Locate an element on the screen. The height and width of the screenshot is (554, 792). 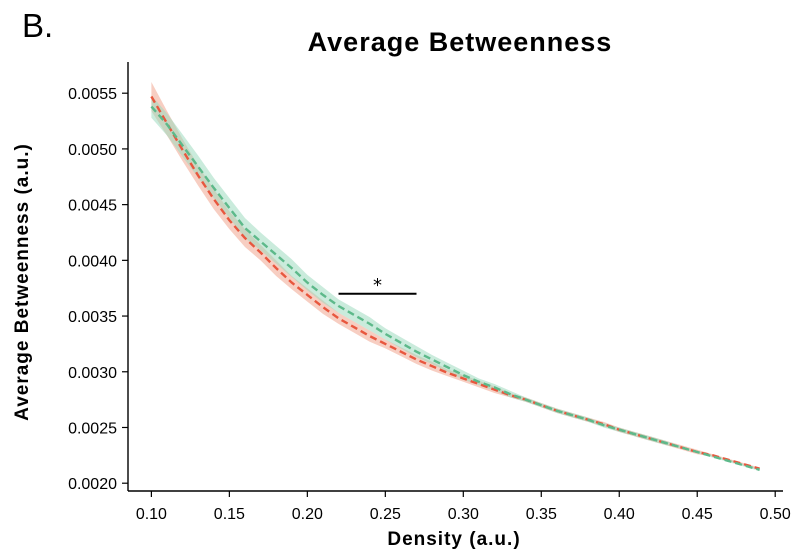
y-tick-label: 0.0040 is located at coordinates (92, 261).